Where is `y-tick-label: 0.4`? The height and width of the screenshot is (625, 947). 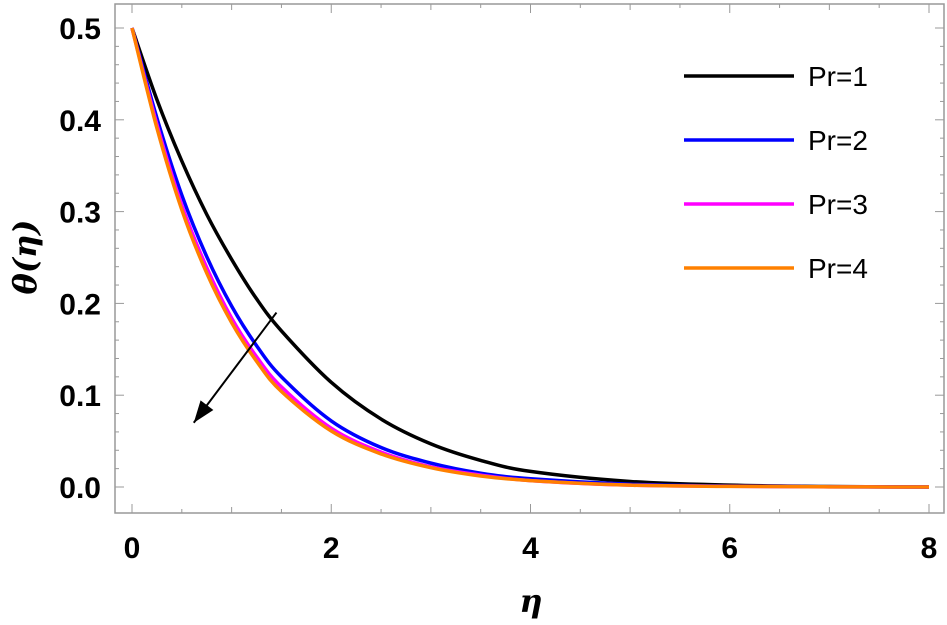
y-tick-label: 0.4 is located at coordinates (80, 121).